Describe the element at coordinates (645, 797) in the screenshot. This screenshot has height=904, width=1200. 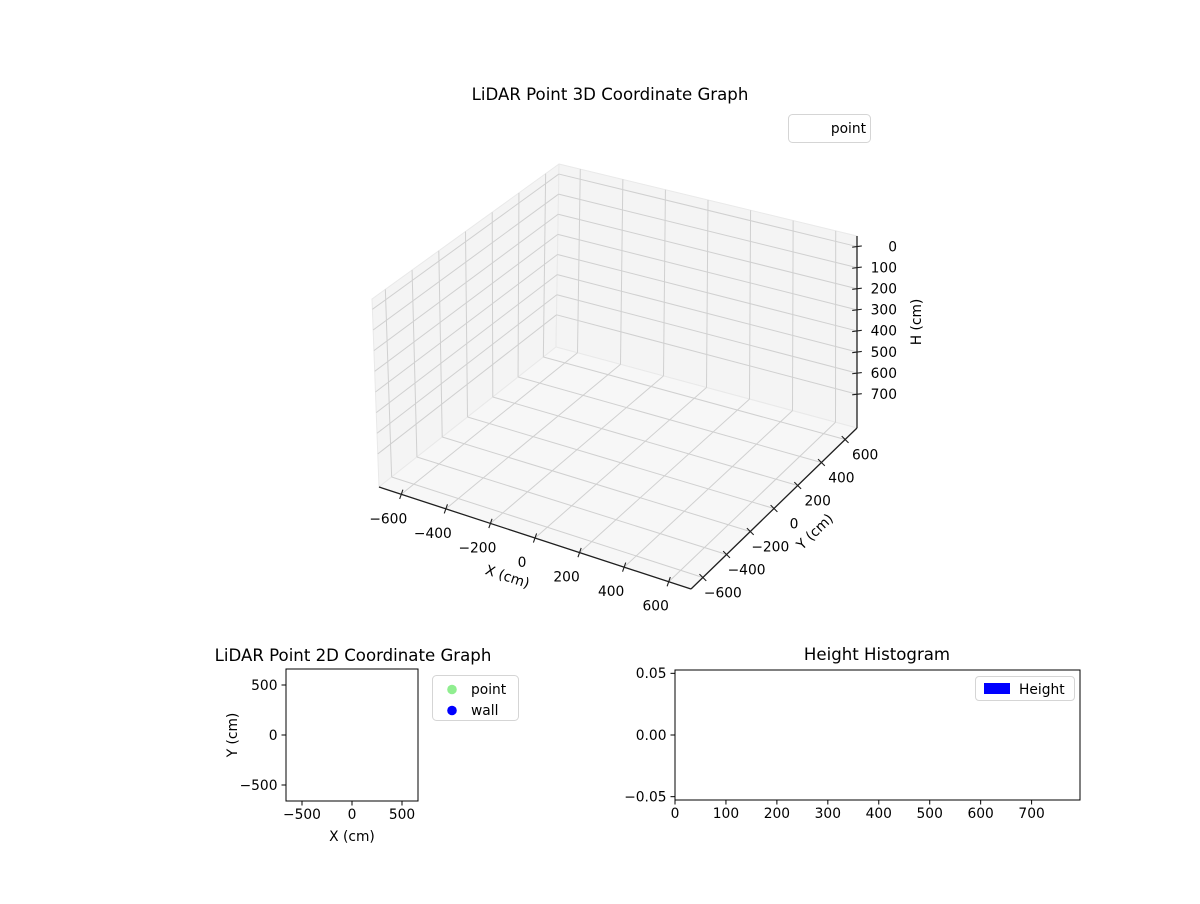
I see `tick-label: −0.05` at that location.